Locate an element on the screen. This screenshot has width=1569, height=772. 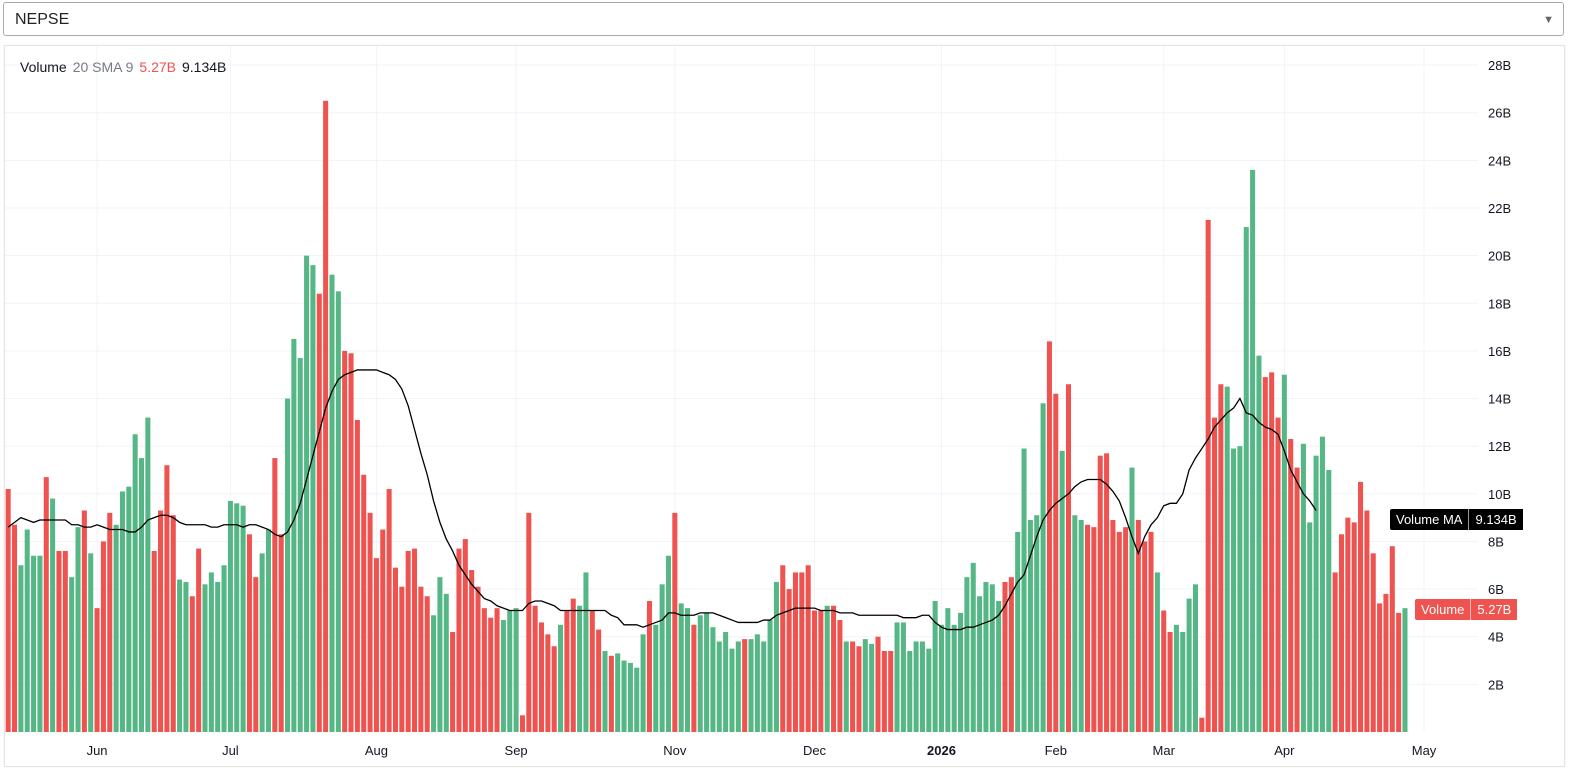
y-tick-label: 8B is located at coordinates (1496, 541).